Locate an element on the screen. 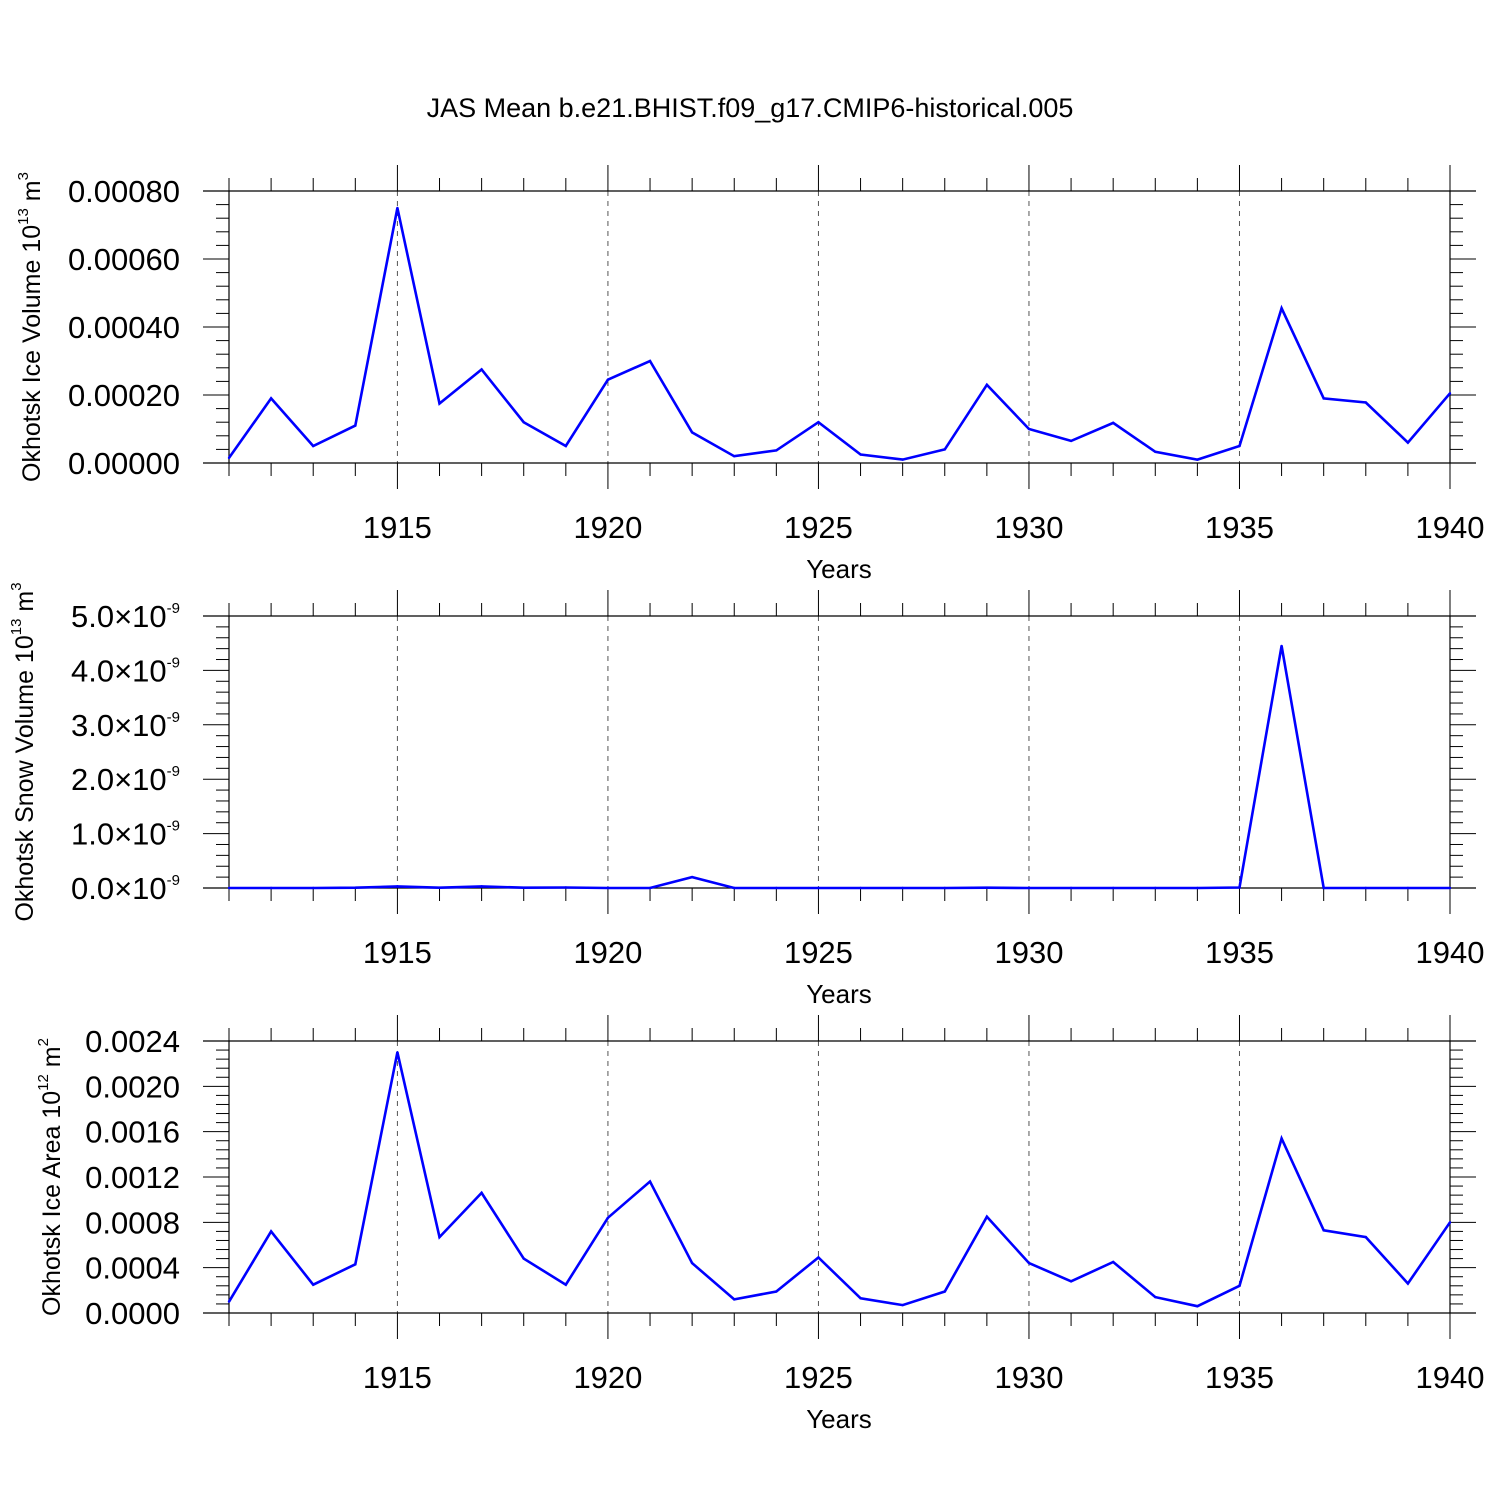 This screenshot has height=1500, width=1500. ytick-label: 0.00080 is located at coordinates (124, 191).